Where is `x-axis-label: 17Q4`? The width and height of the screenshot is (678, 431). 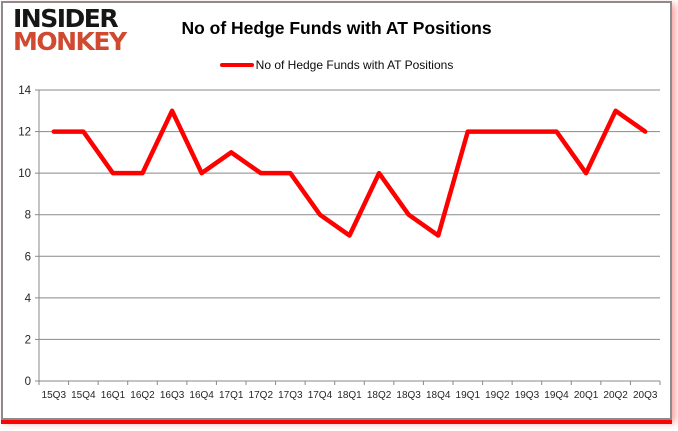
x-axis-label: 17Q4 is located at coordinates (320, 395).